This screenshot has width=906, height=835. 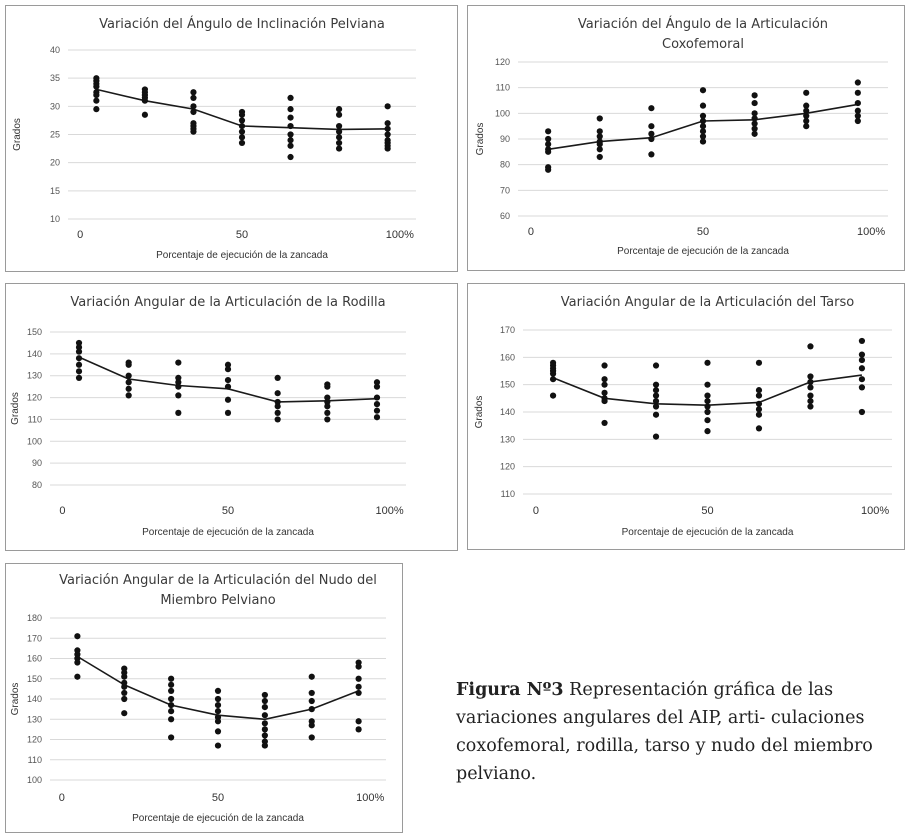 What do you see at coordinates (502, 113) in the screenshot?
I see `y-tick-label: 100` at bounding box center [502, 113].